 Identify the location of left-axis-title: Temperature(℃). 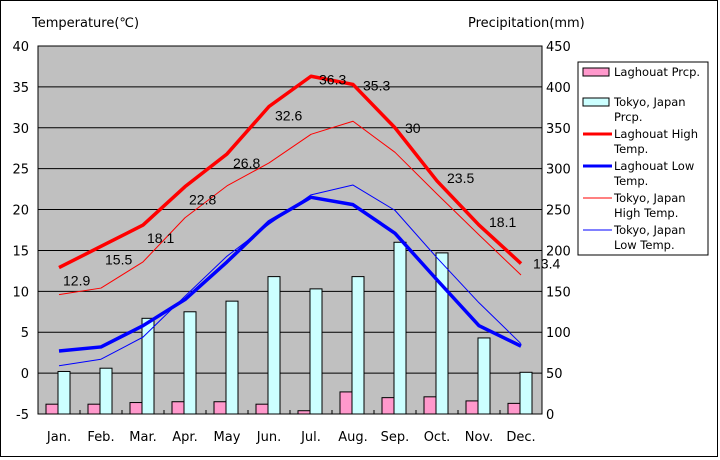
(85, 23).